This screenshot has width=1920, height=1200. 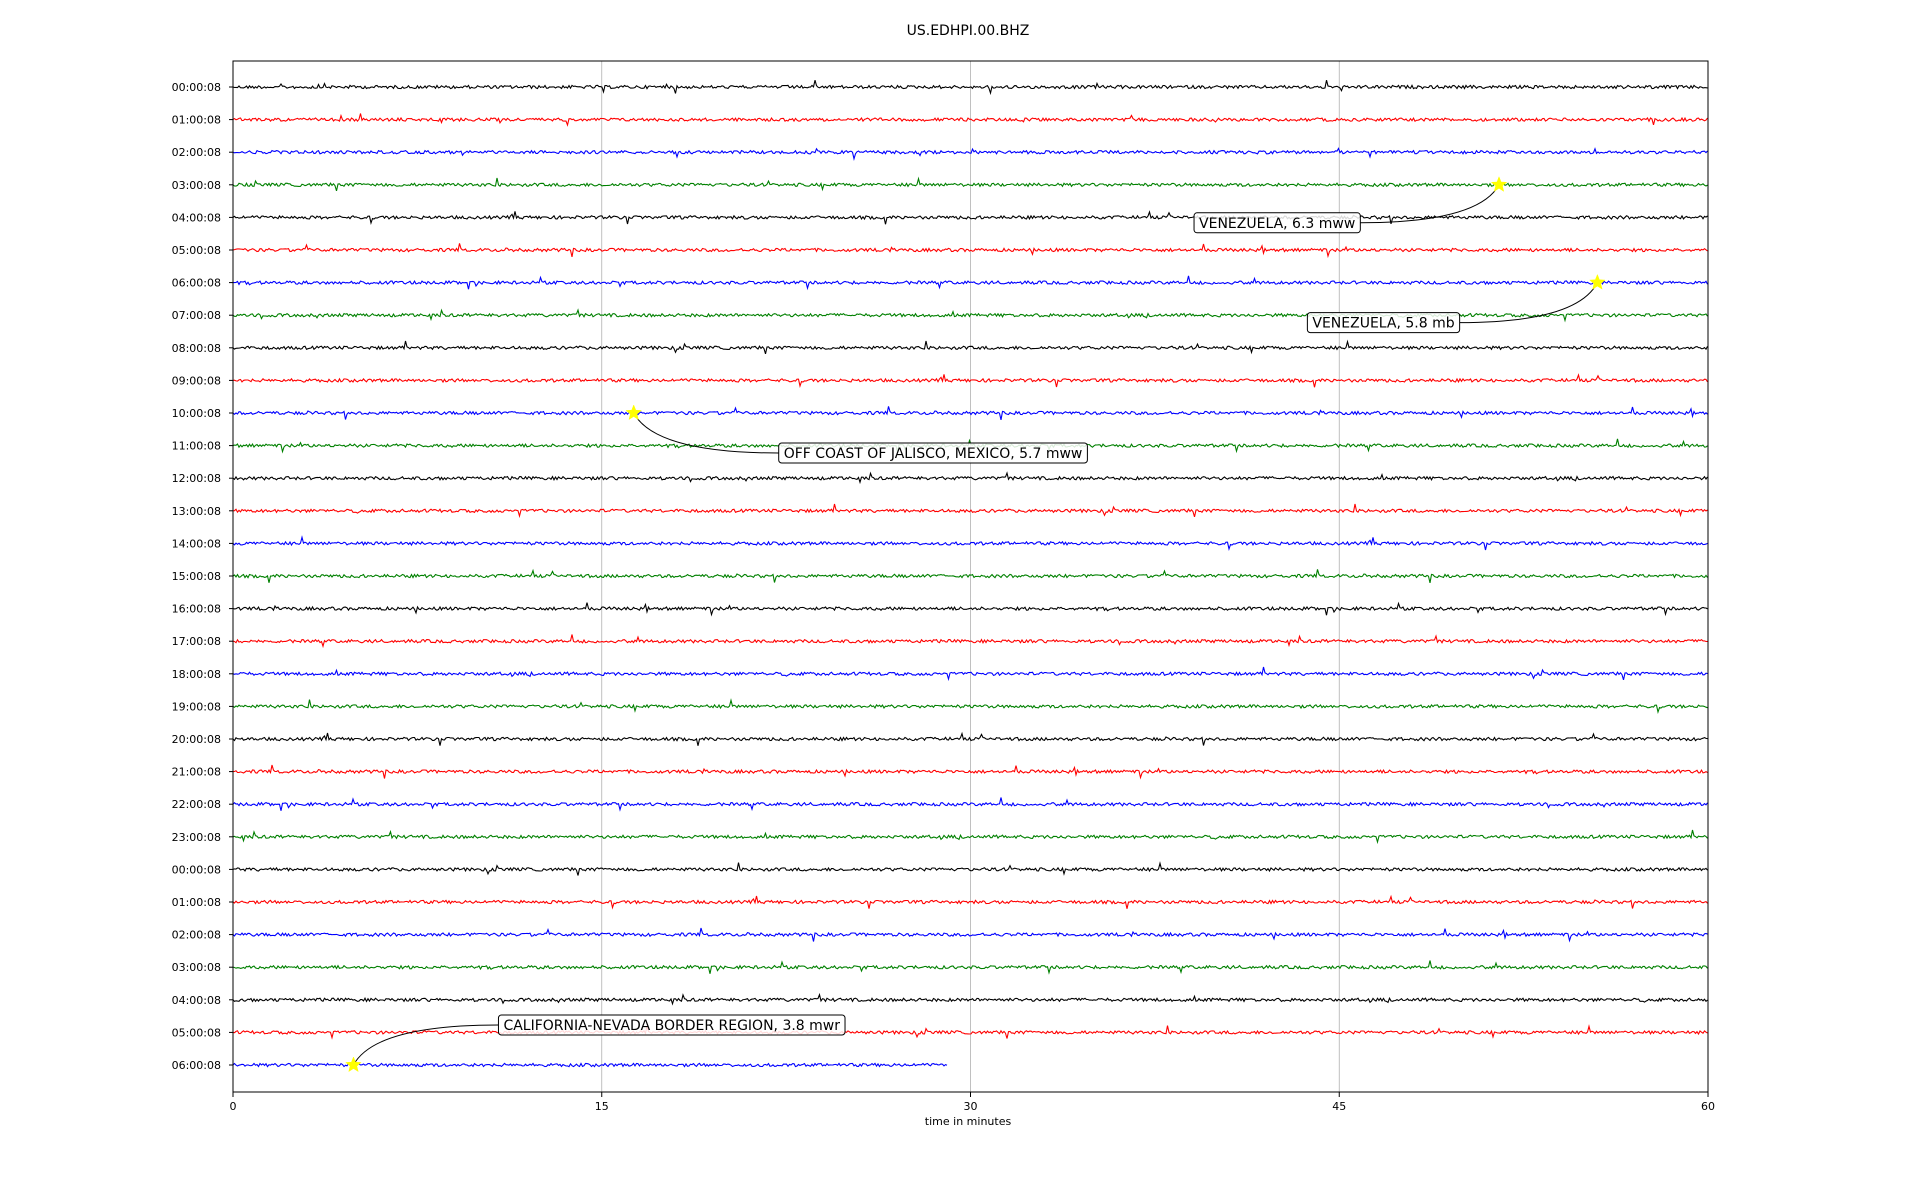 I want to click on event-label-3: CALIFORNIA-NEVADA BORDER REGION, 3.8 mwr, so click(x=671, y=1026).